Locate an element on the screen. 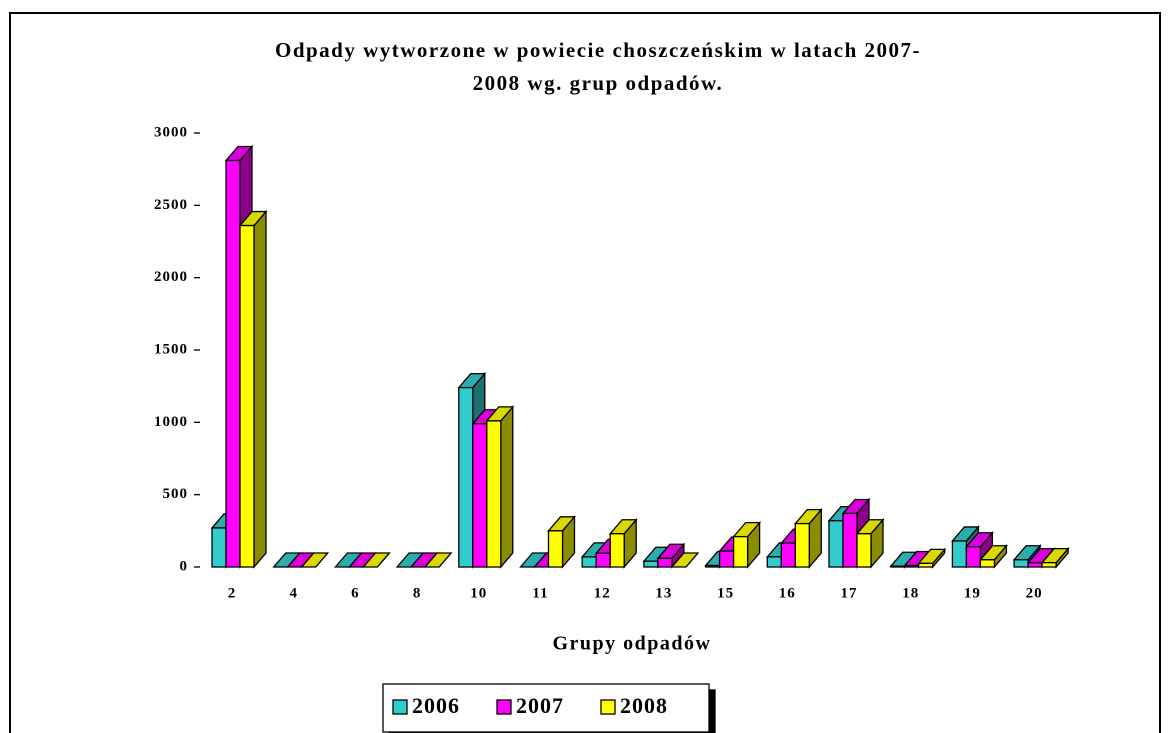 The height and width of the screenshot is (733, 1172). y-tick-label: 1000 is located at coordinates (171, 422).